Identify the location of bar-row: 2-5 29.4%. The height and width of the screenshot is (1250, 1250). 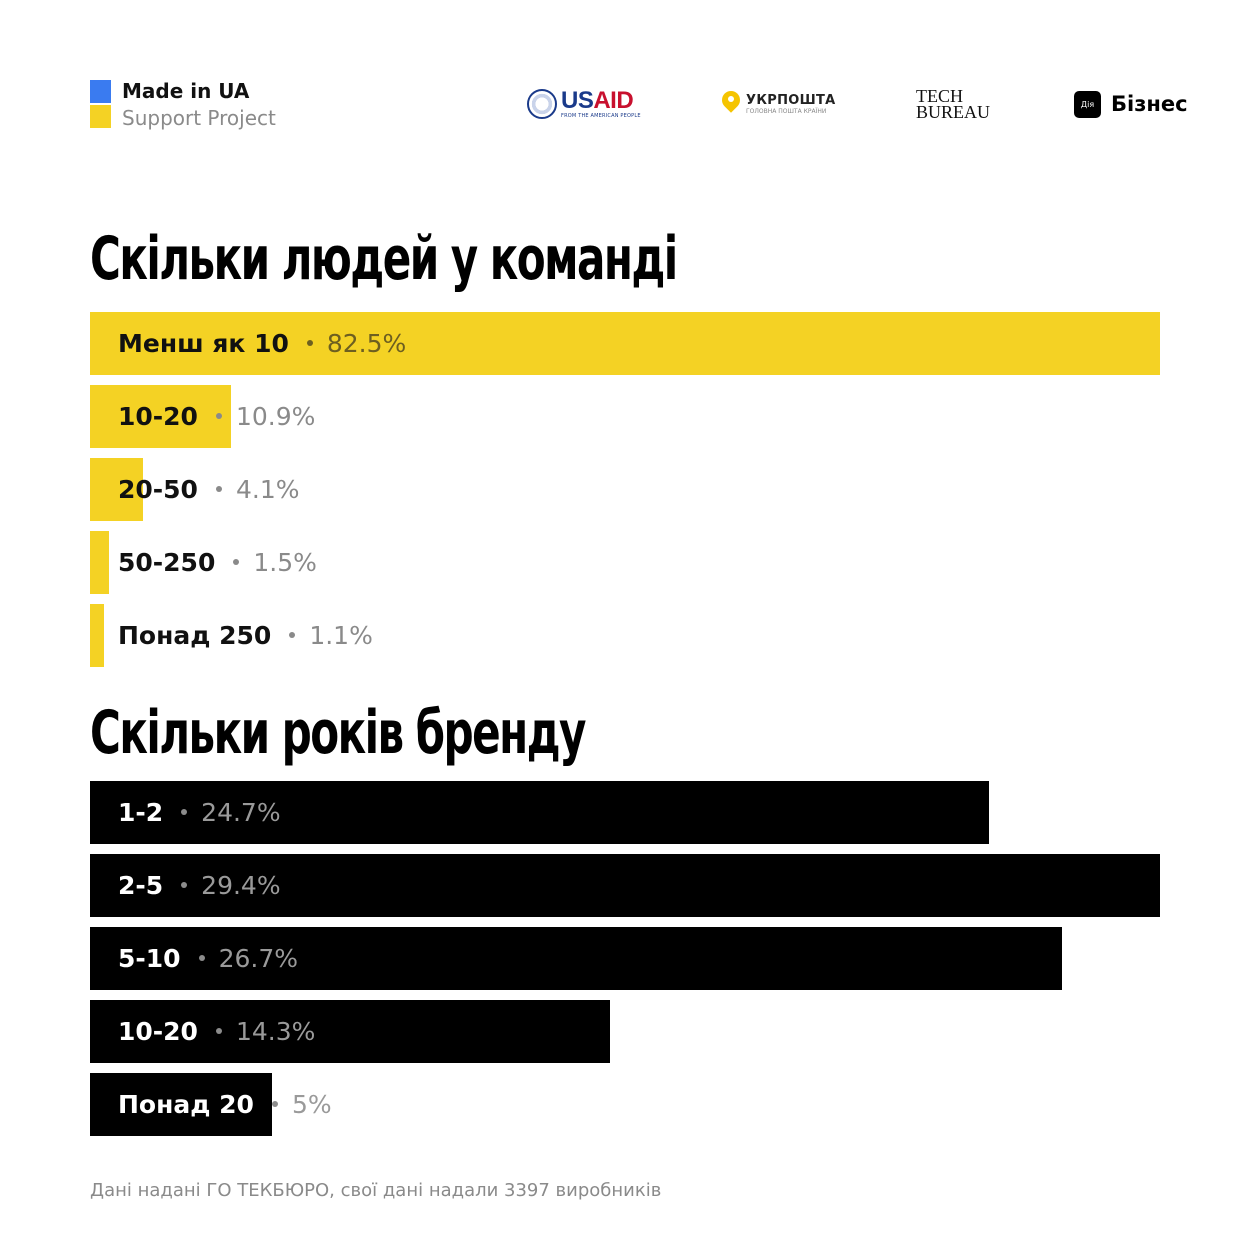
(625, 885).